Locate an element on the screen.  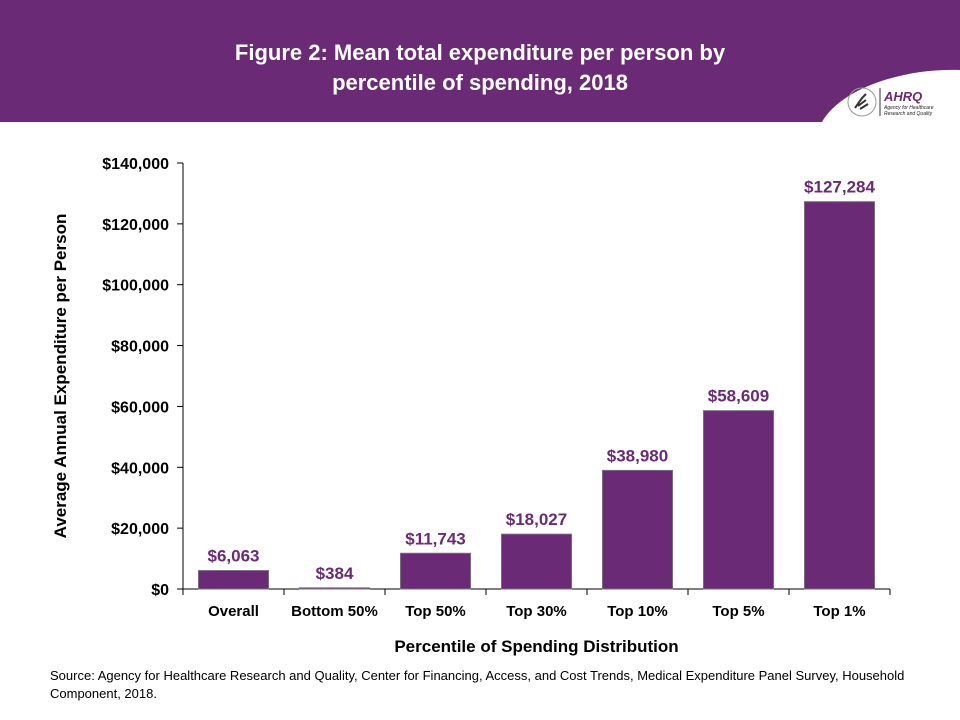
y-tick-label: $60,000 is located at coordinates (140, 407).